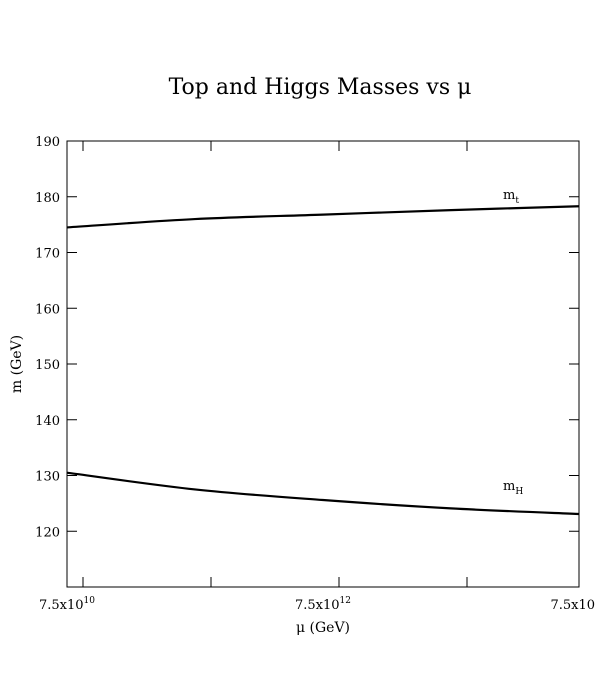 Image resolution: width=595 pixels, height=681 pixels. What do you see at coordinates (47, 309) in the screenshot?
I see `y-tick-label: 160` at bounding box center [47, 309].